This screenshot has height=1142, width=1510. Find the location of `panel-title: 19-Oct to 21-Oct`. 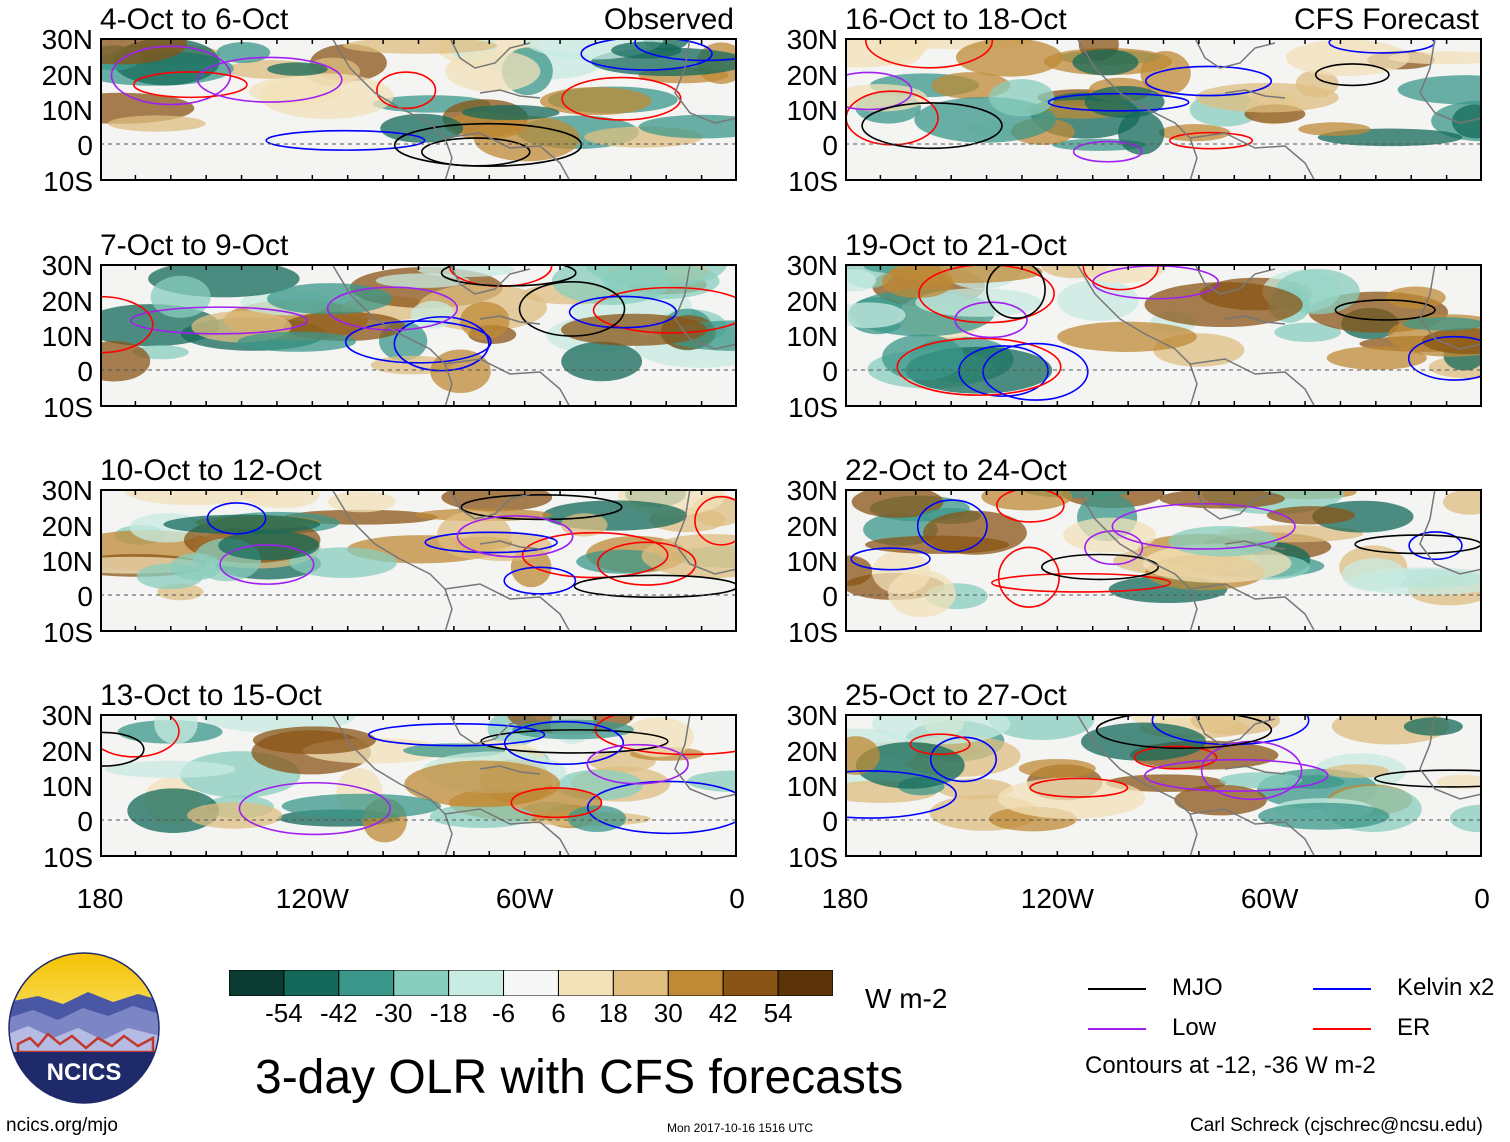

panel-title: 19-Oct to 21-Oct is located at coordinates (956, 245).